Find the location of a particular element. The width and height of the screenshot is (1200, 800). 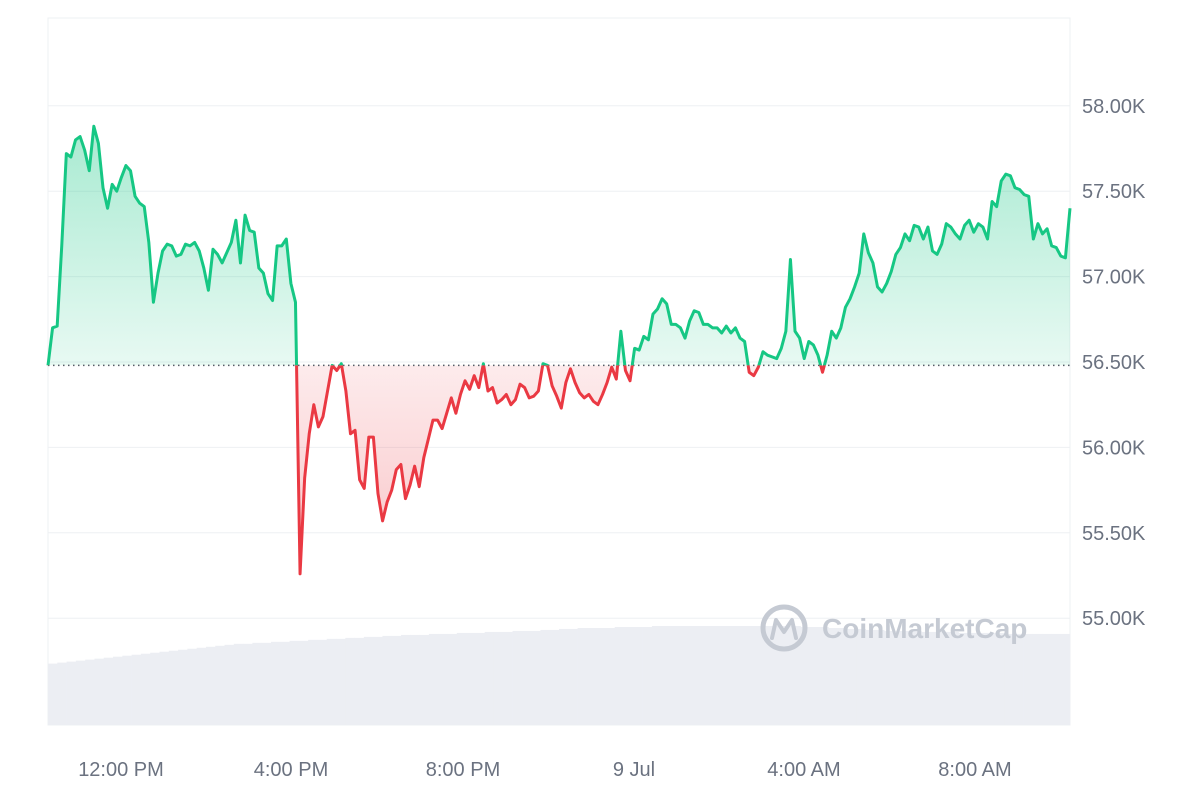

volume-bars is located at coordinates (559, 675).